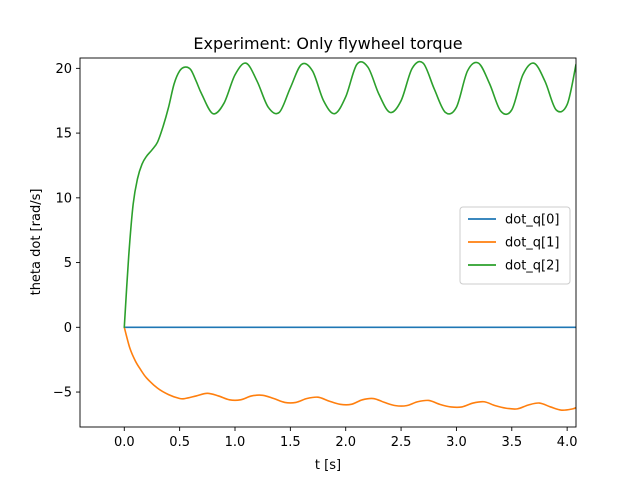 This screenshot has width=640, height=480. Describe the element at coordinates (567, 442) in the screenshot. I see `x-tick-label: 4.0` at that location.